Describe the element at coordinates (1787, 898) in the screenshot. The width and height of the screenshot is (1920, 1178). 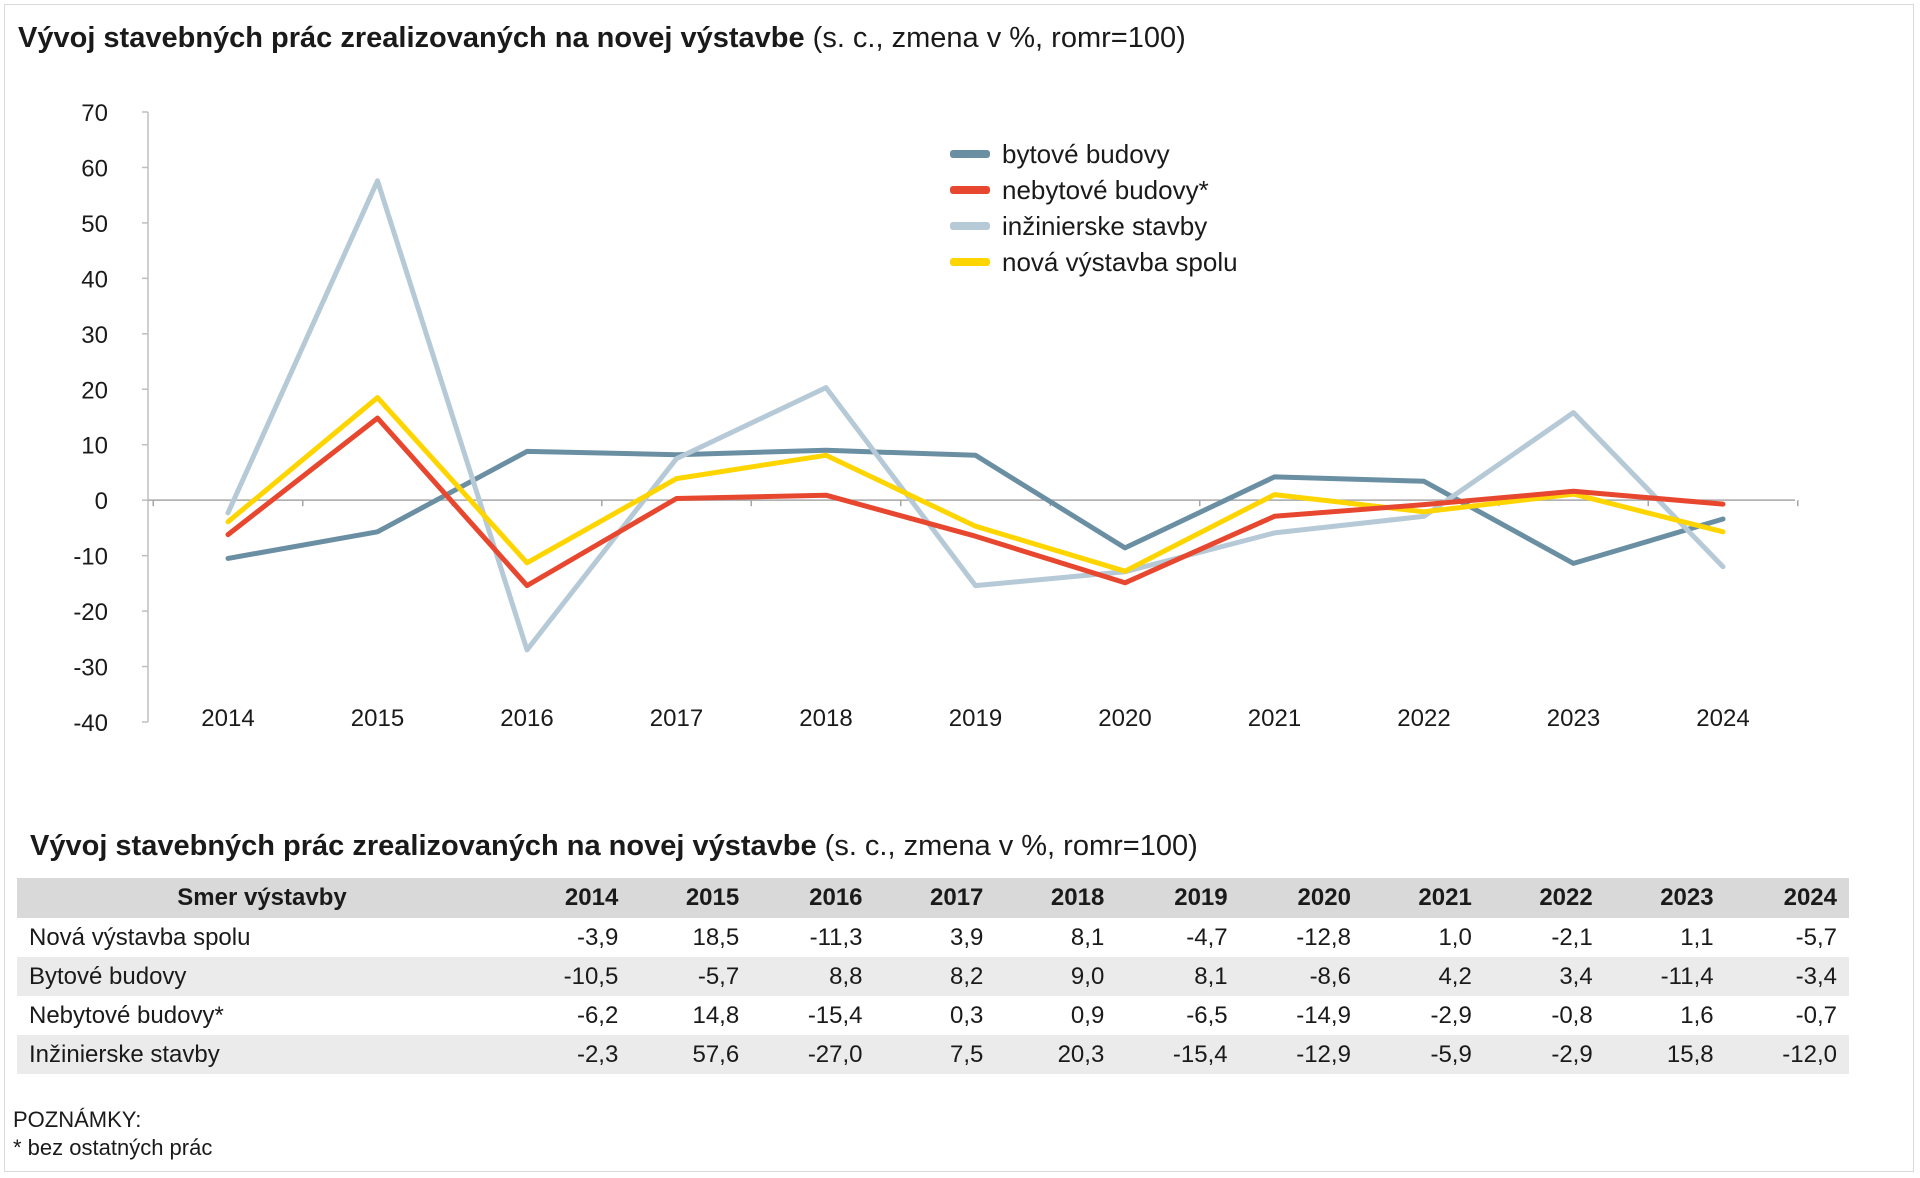
I see `table-header-year: 2024` at that location.